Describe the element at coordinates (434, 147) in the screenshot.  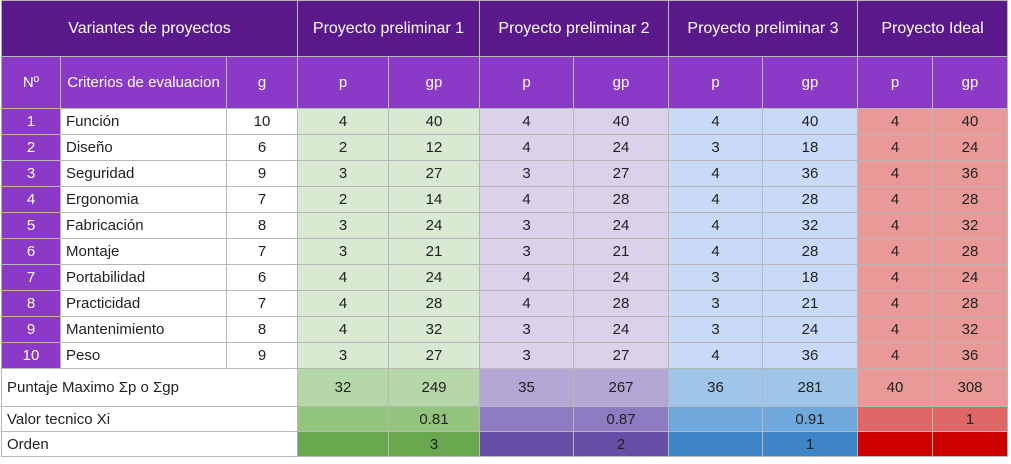
I see `score-gp: 12` at that location.